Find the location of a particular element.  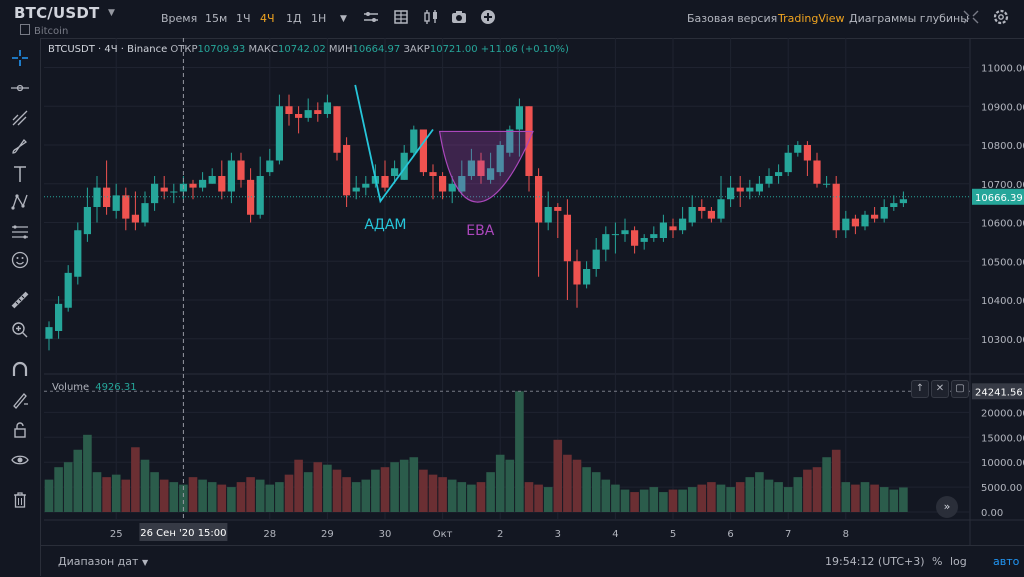

trend-line-tool-icon is located at coordinates (20, 118).